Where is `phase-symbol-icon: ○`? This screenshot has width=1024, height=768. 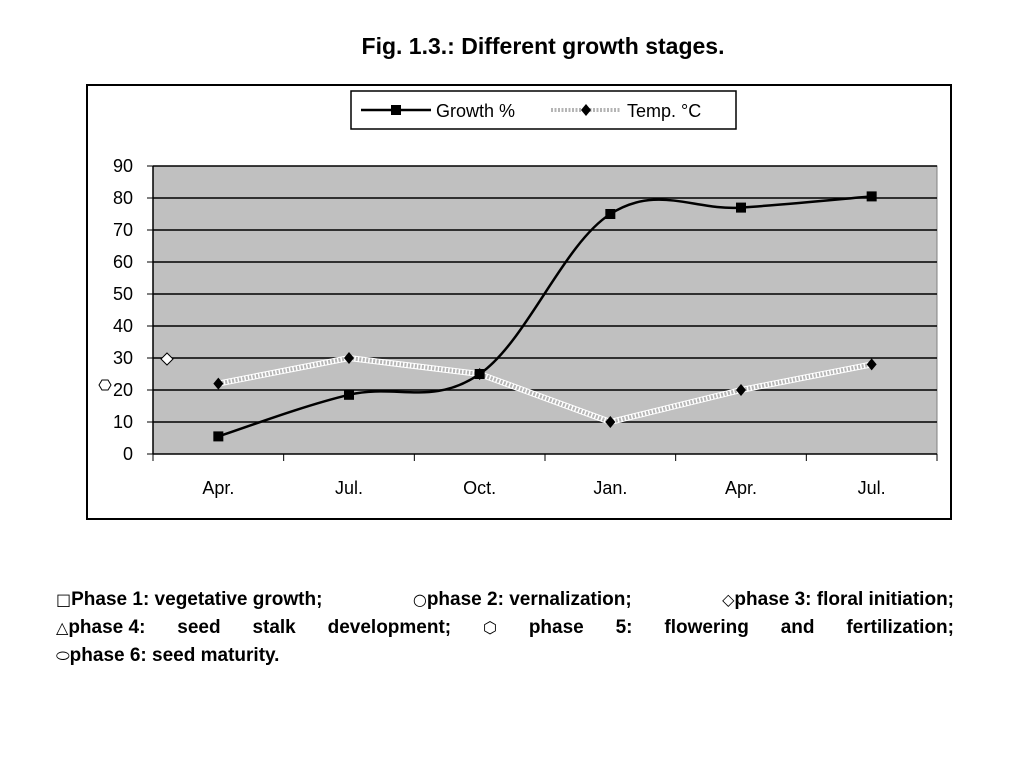
phase-symbol-icon: ○ is located at coordinates (419, 599).